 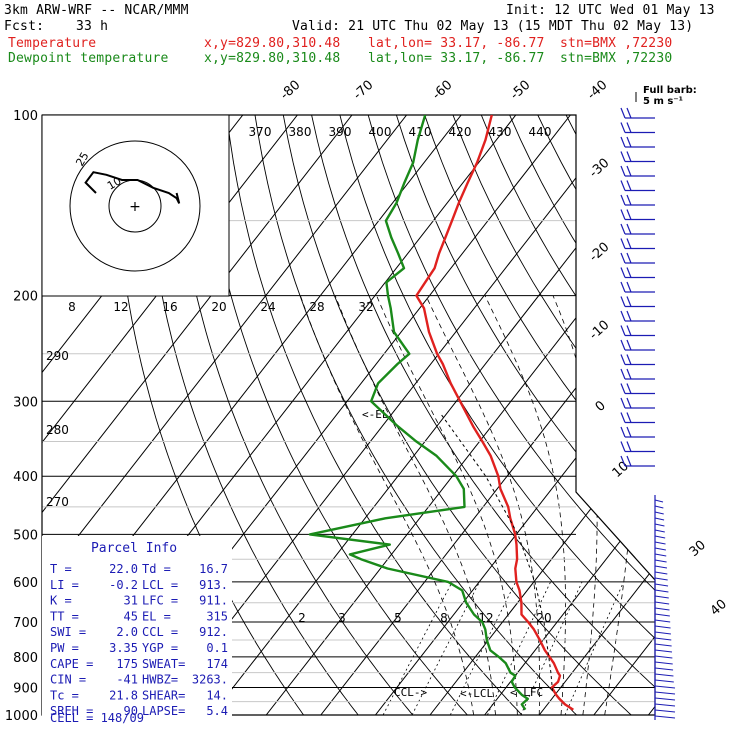 I want to click on pressure-label-400: 400, so click(x=25, y=477).